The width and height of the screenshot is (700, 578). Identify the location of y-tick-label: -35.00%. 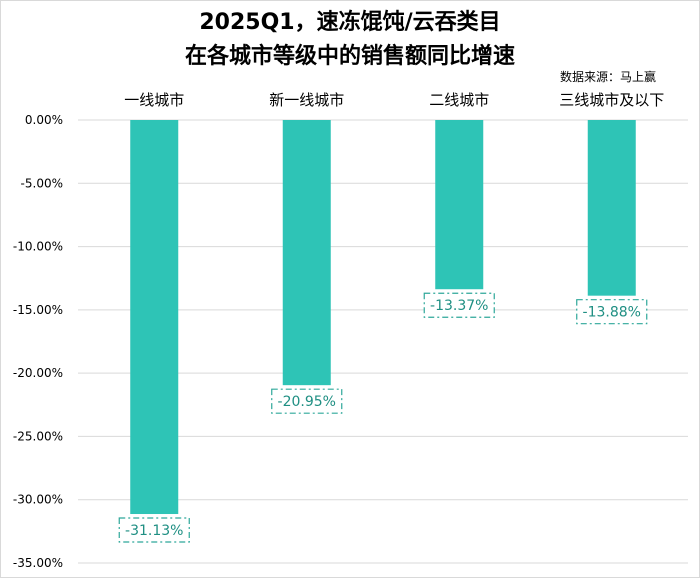
(38, 563).